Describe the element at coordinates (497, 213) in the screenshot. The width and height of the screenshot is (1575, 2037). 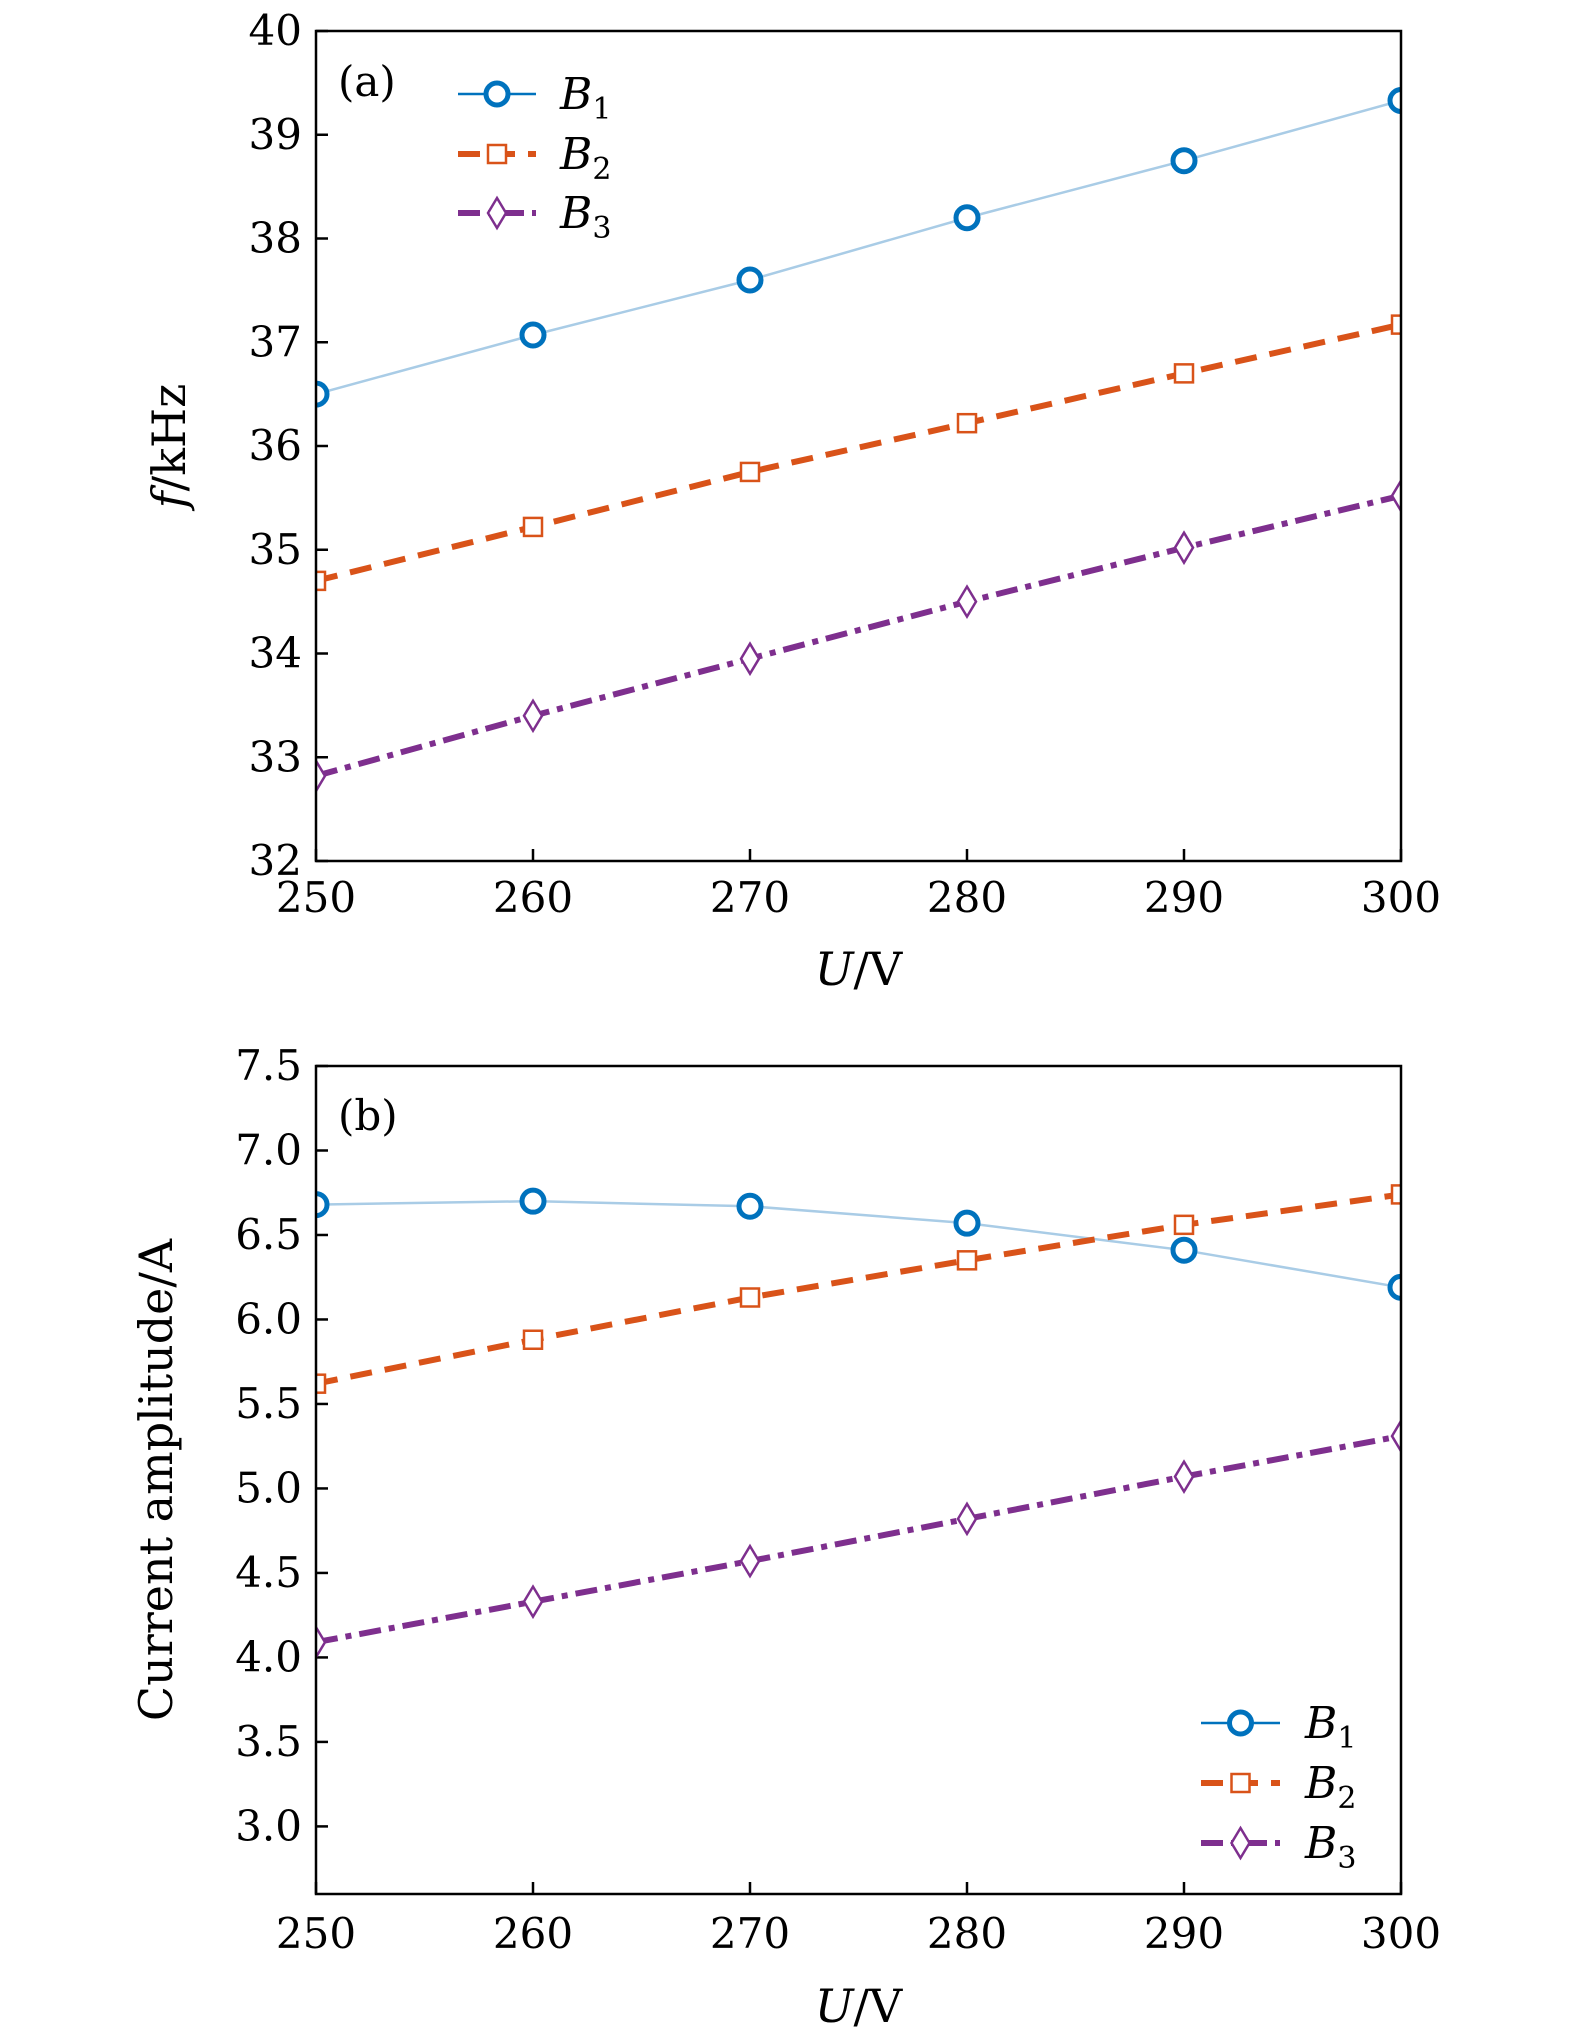
I see `legend-marker-B3` at that location.